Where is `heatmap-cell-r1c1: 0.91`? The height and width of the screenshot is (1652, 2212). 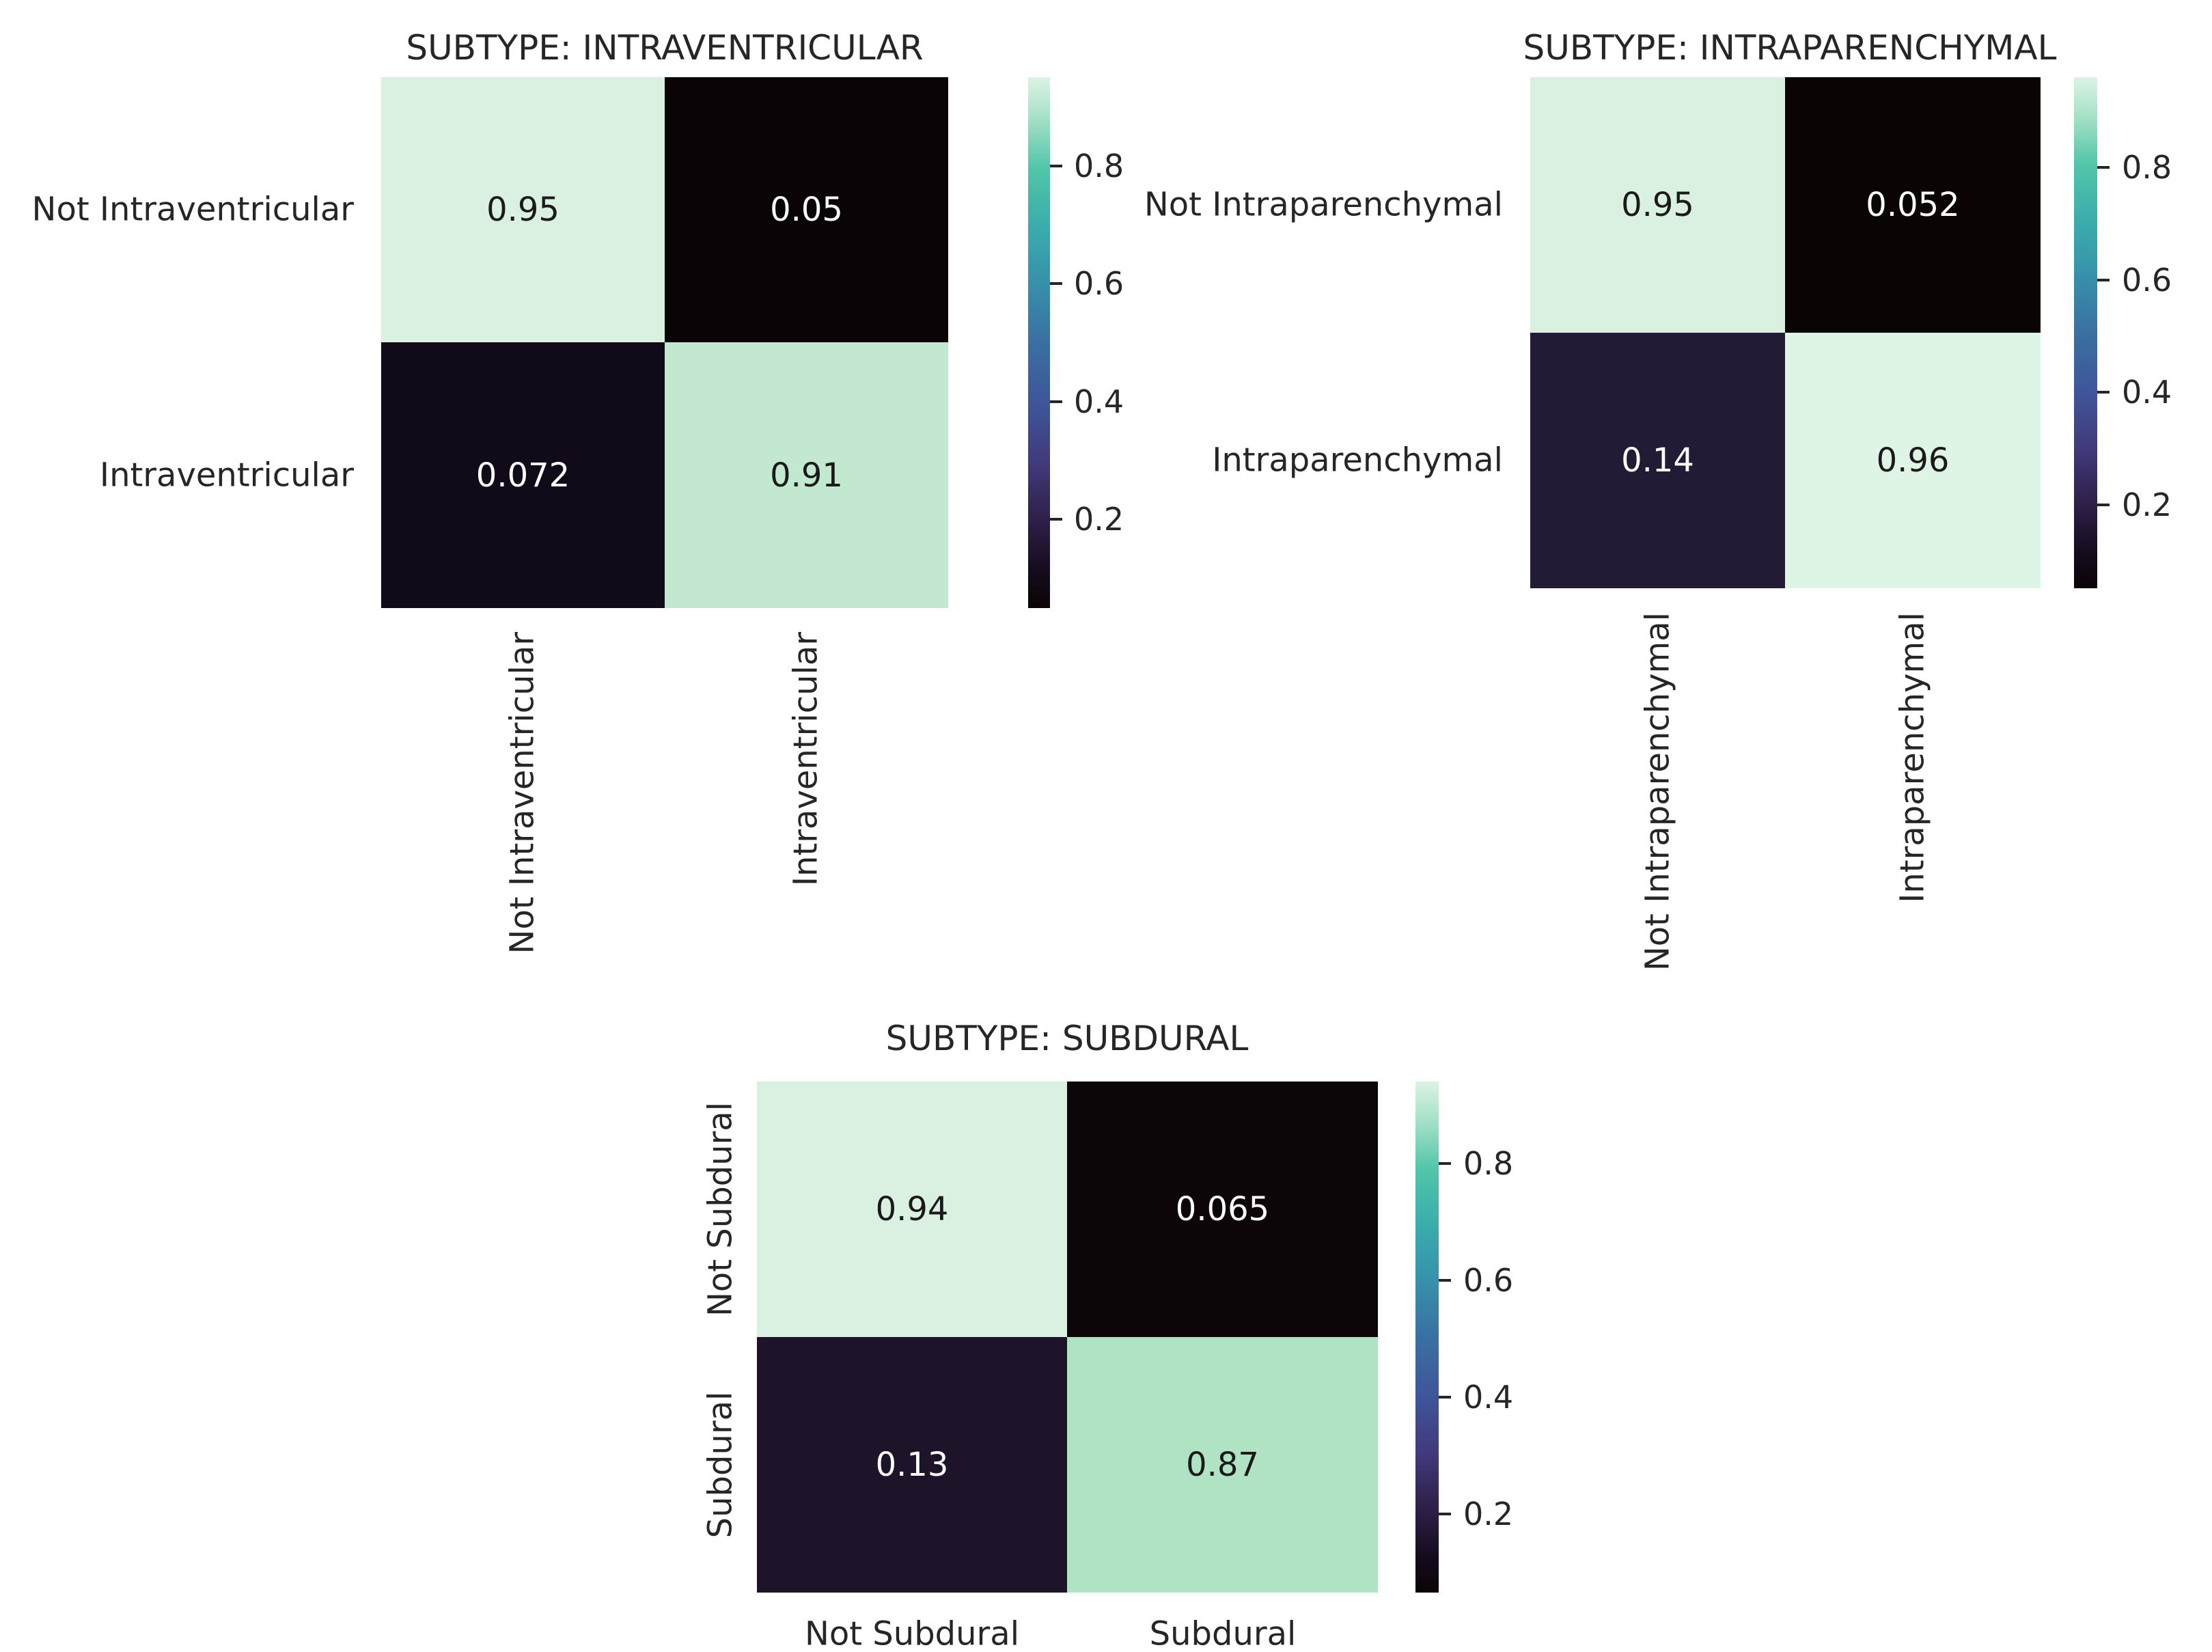
heatmap-cell-r1c1: 0.91 is located at coordinates (807, 475).